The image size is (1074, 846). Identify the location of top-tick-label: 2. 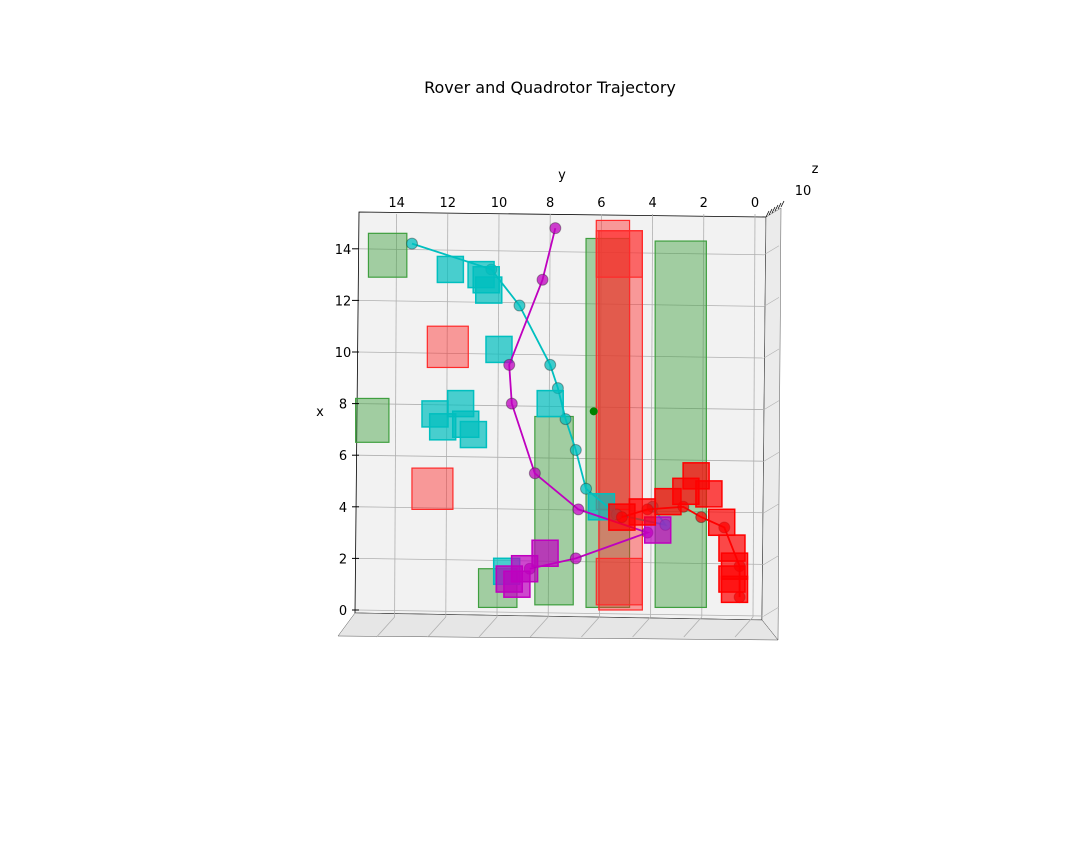
(704, 203).